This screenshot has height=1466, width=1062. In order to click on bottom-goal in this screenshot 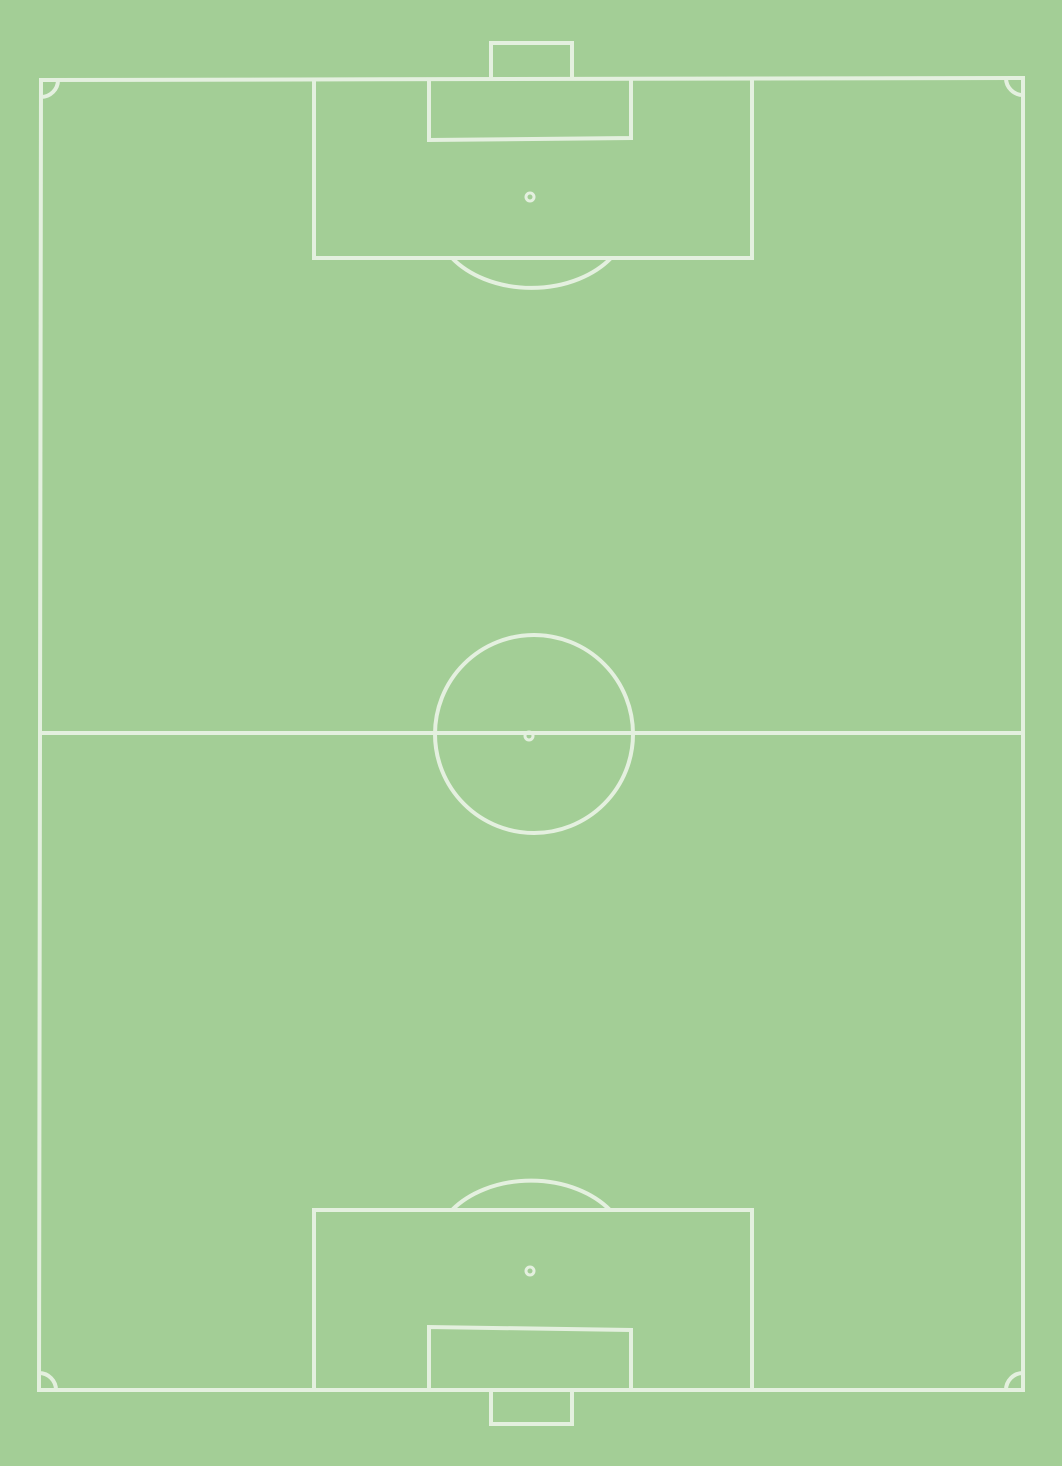, I will do `click(531, 1408)`.